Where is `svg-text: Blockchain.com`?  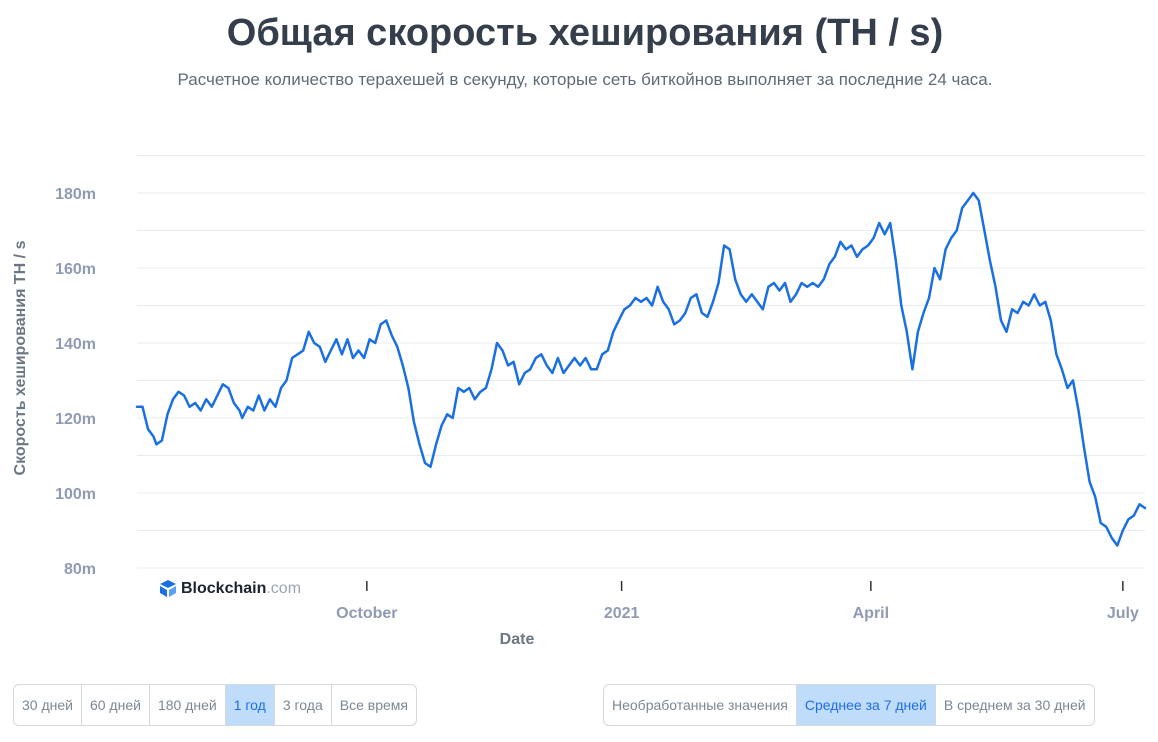
svg-text: Blockchain.com is located at coordinates (241, 588).